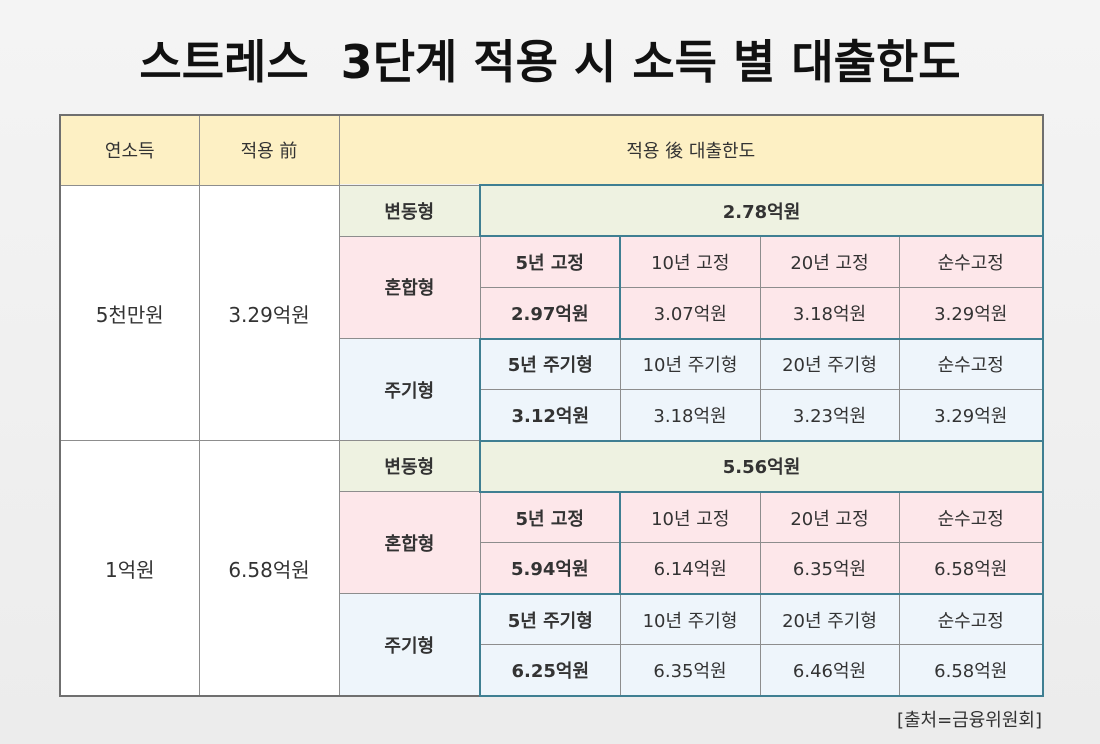 The image size is (1100, 744). I want to click on periodic-value-5y: 6.25억원, so click(550, 671).